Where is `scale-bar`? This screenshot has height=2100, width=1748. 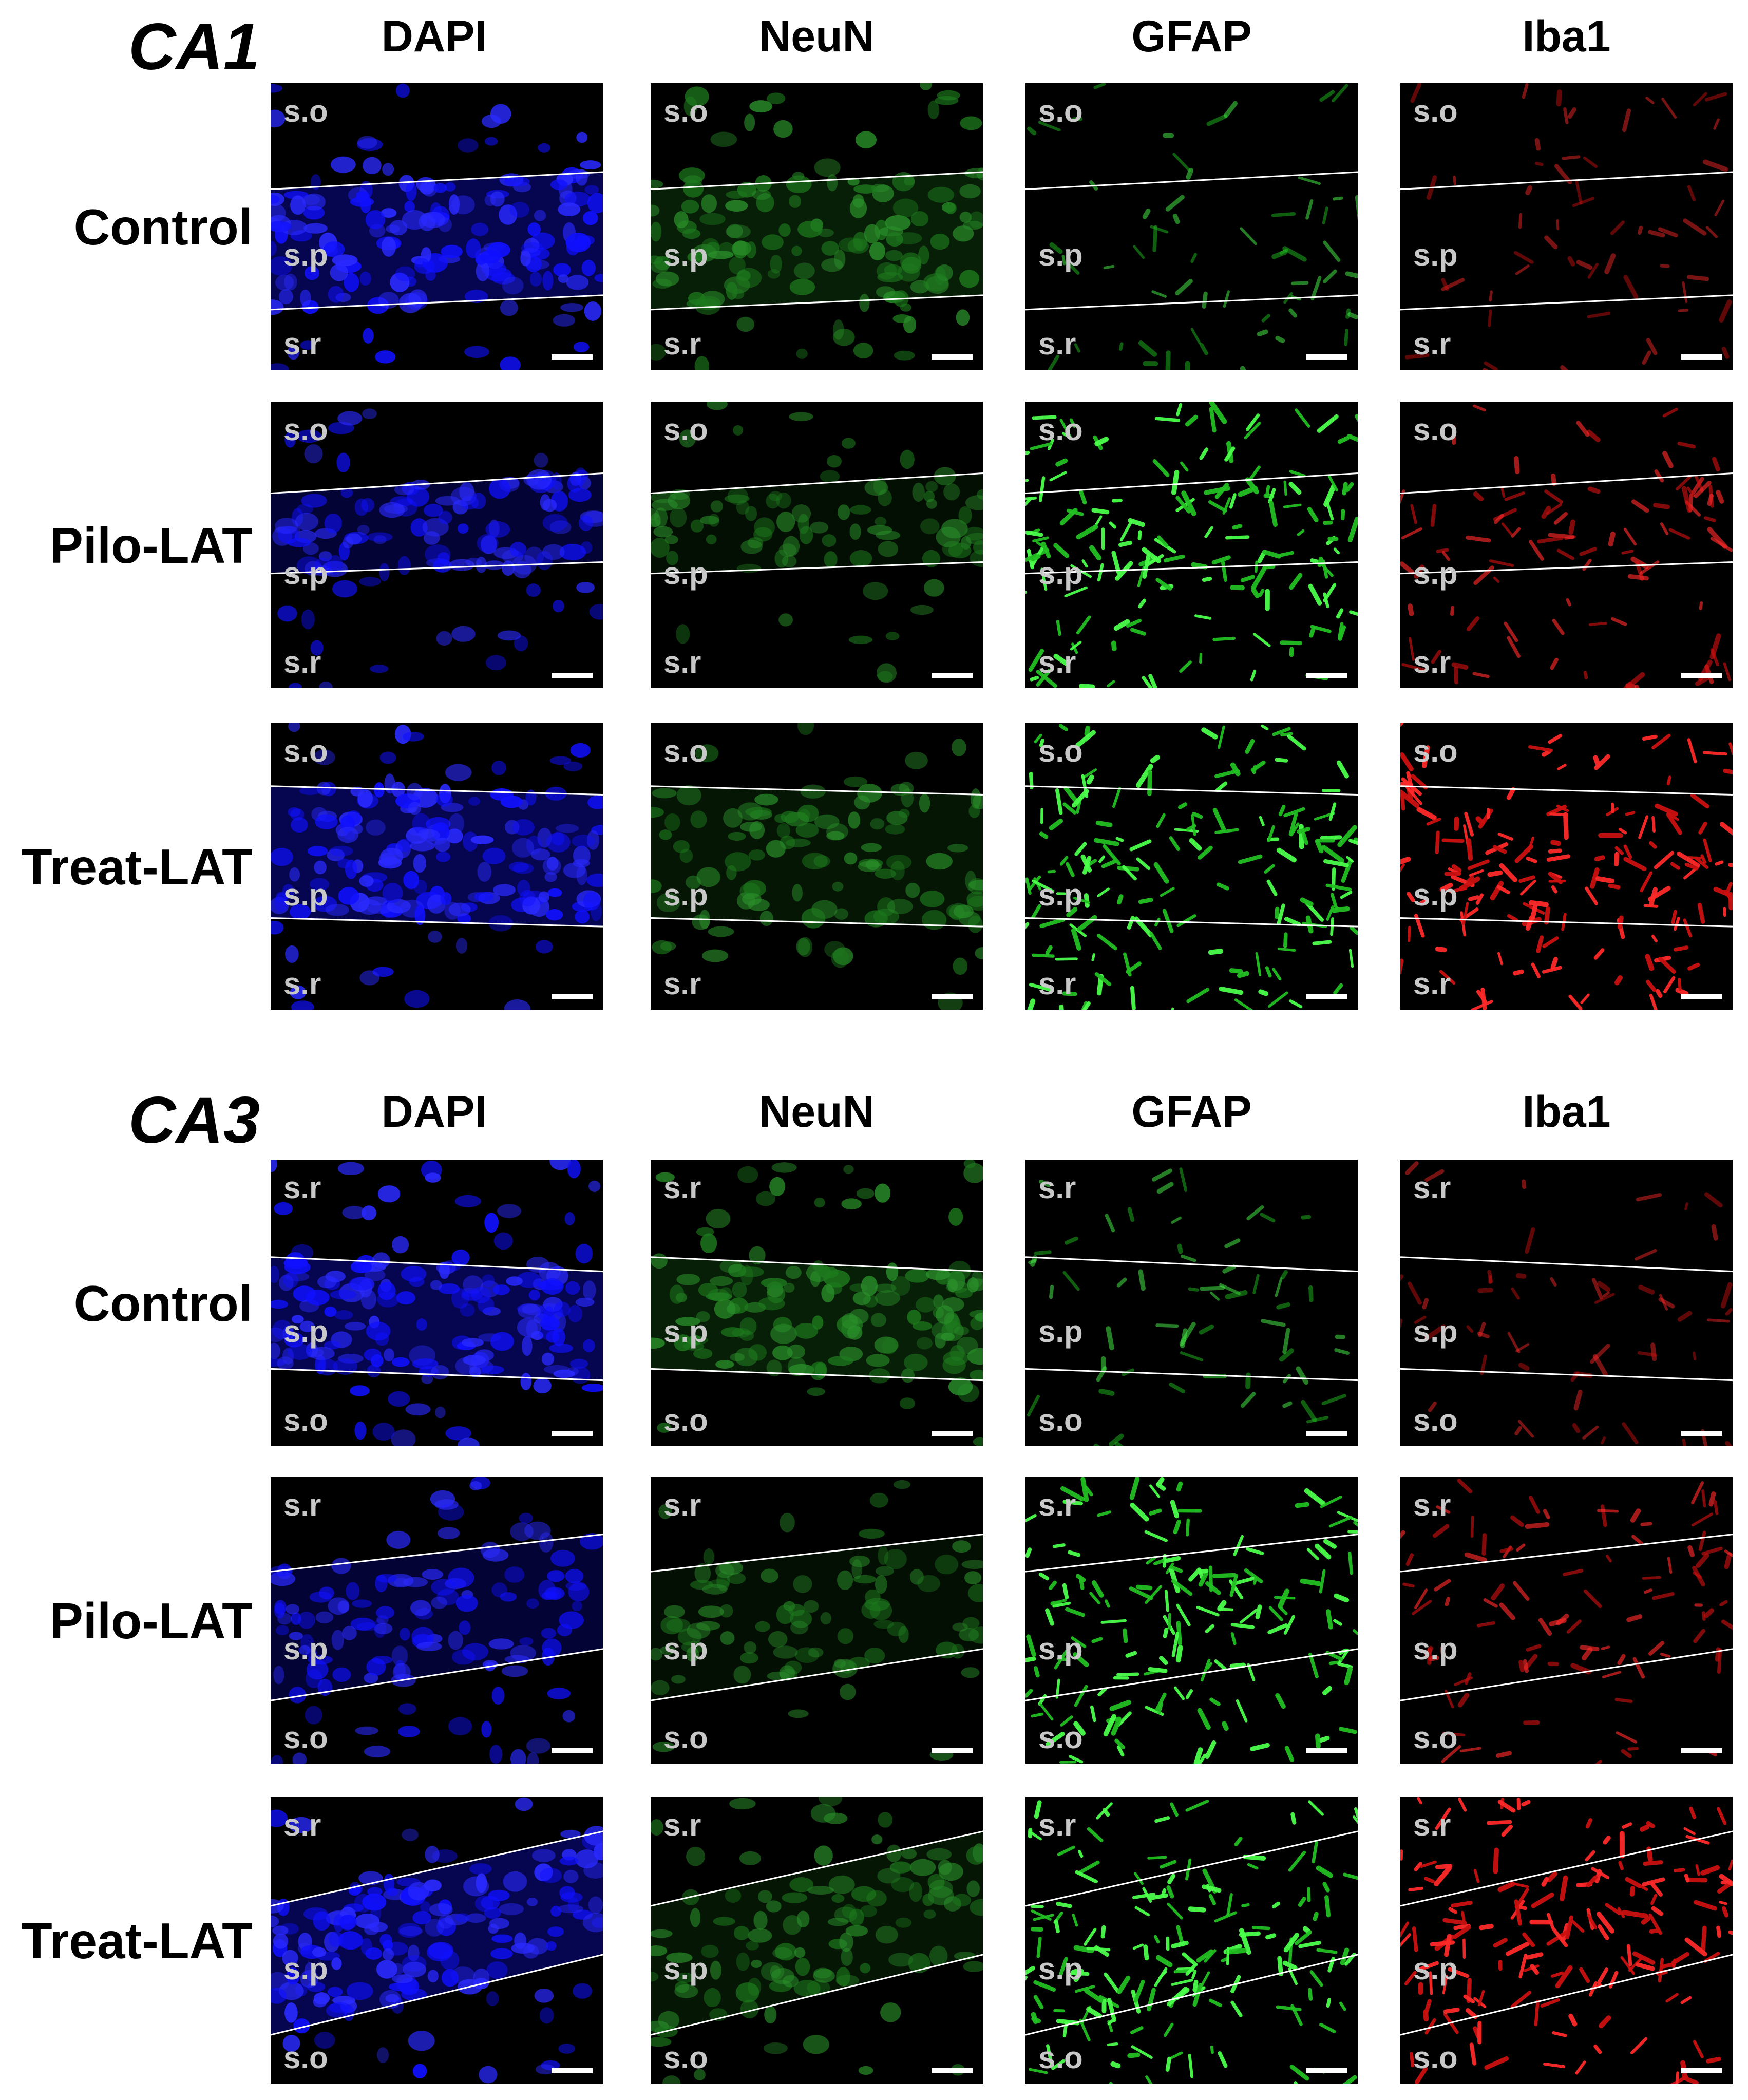
scale-bar is located at coordinates (1701, 1433).